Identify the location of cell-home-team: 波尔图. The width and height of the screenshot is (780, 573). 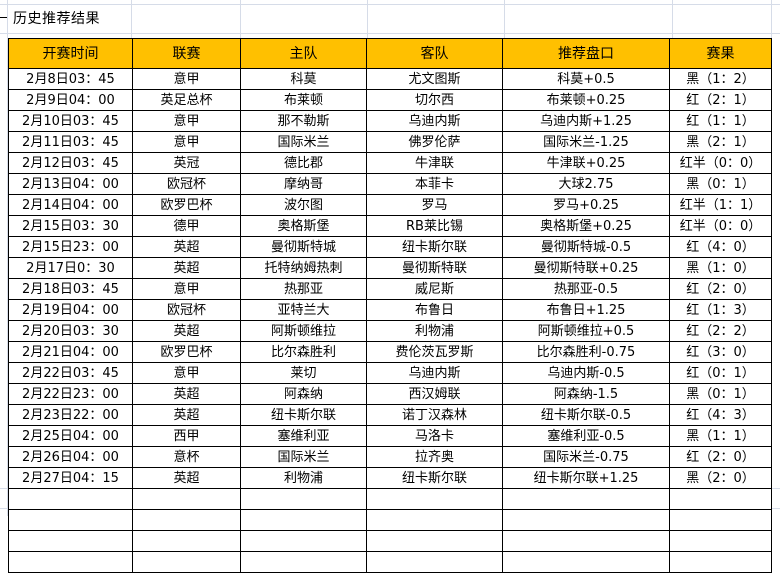
(303, 205).